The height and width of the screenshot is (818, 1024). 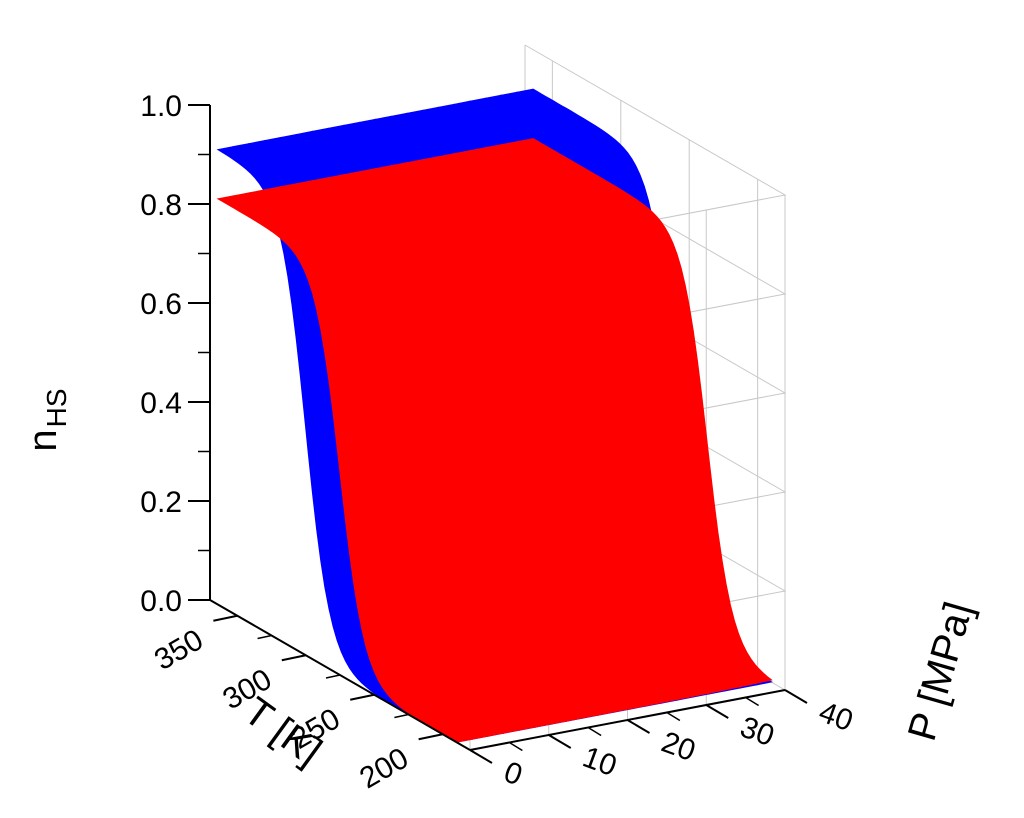 I want to click on p-tick-label: 10, so click(x=599, y=762).